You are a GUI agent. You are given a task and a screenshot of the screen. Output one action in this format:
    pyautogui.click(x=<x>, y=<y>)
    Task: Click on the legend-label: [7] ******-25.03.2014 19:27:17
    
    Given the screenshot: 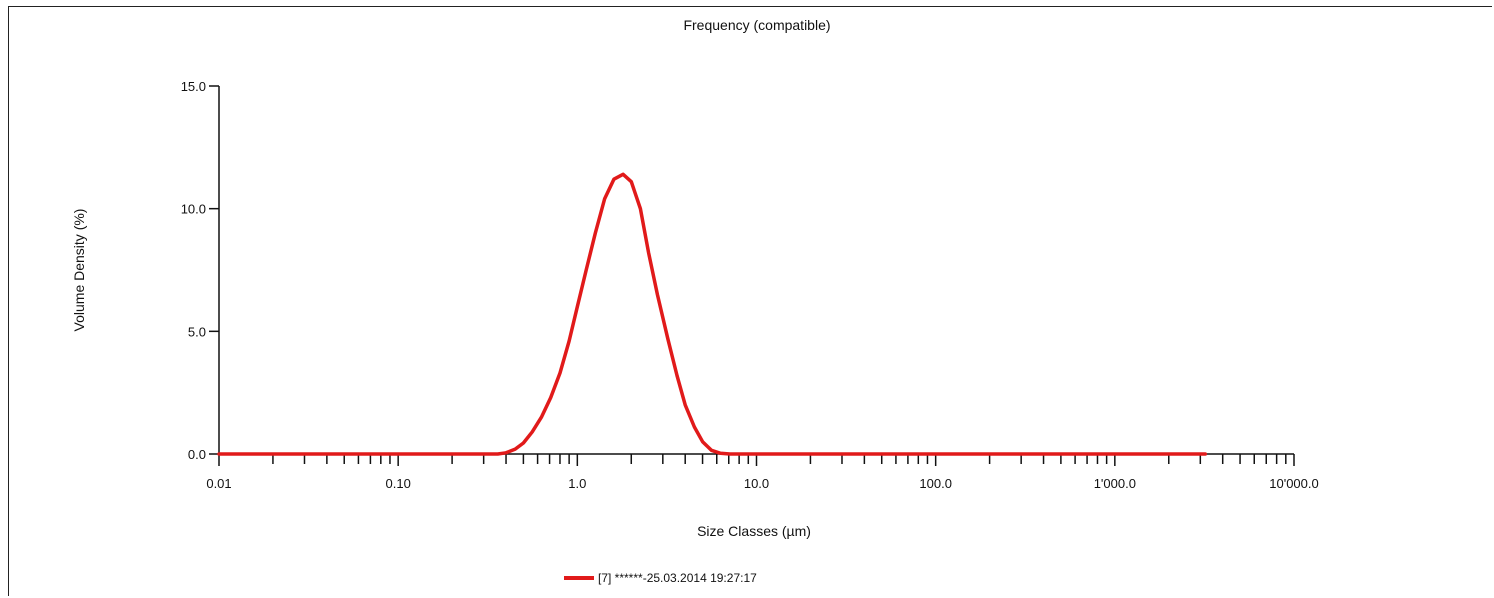 What is the action you would take?
    pyautogui.click(x=677, y=578)
    